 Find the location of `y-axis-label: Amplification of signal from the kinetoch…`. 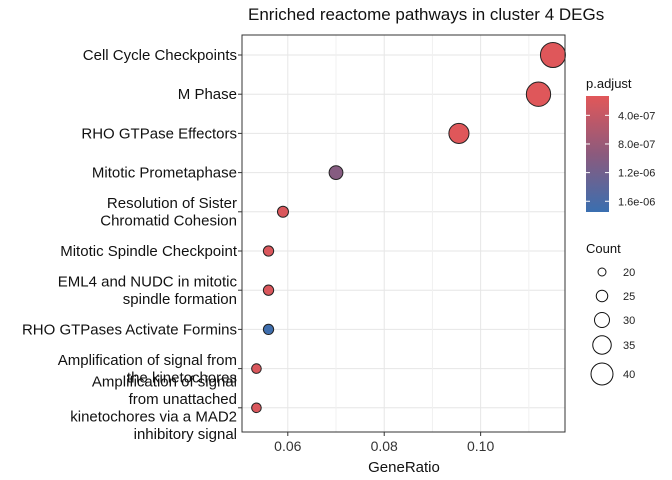

y-axis-label: Amplification of signal from the kinetoch… is located at coordinates (147, 369).